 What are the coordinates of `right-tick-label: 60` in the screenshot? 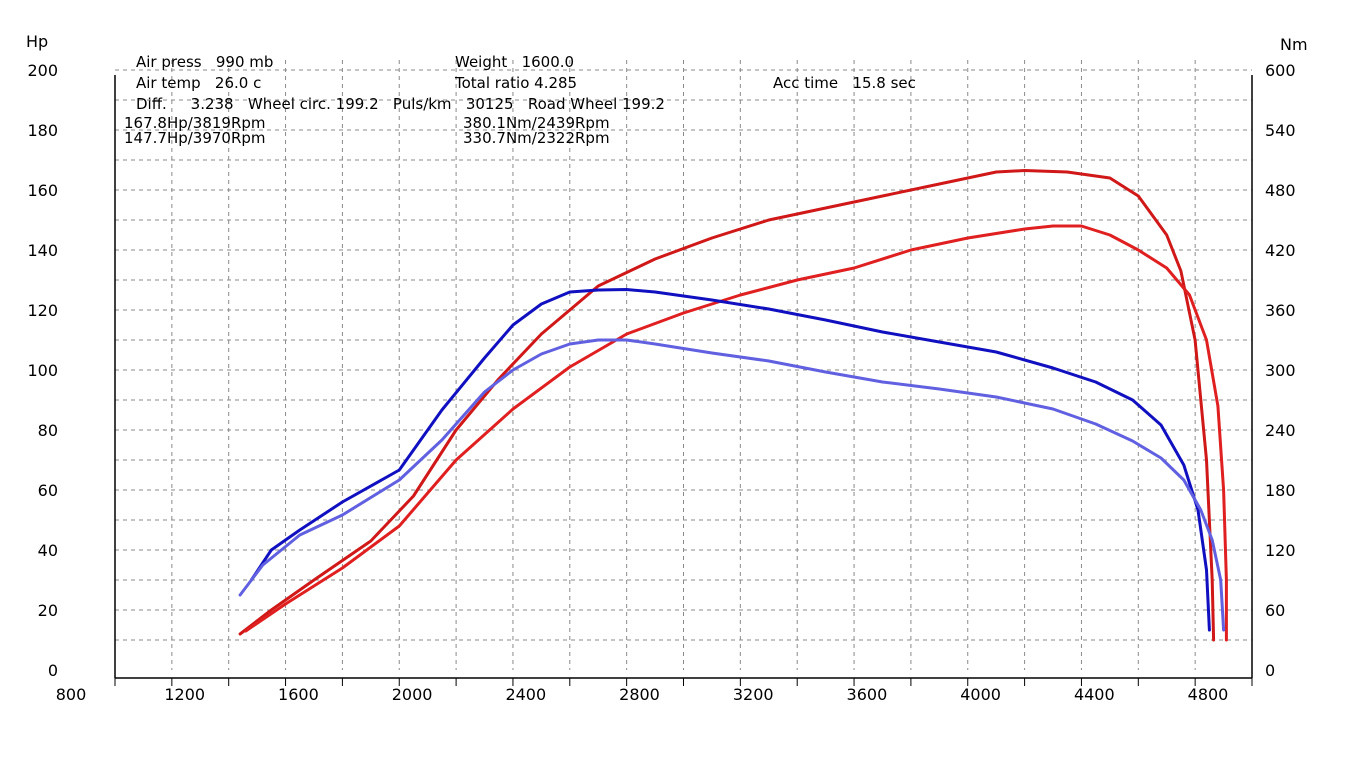 It's located at (1275, 610).